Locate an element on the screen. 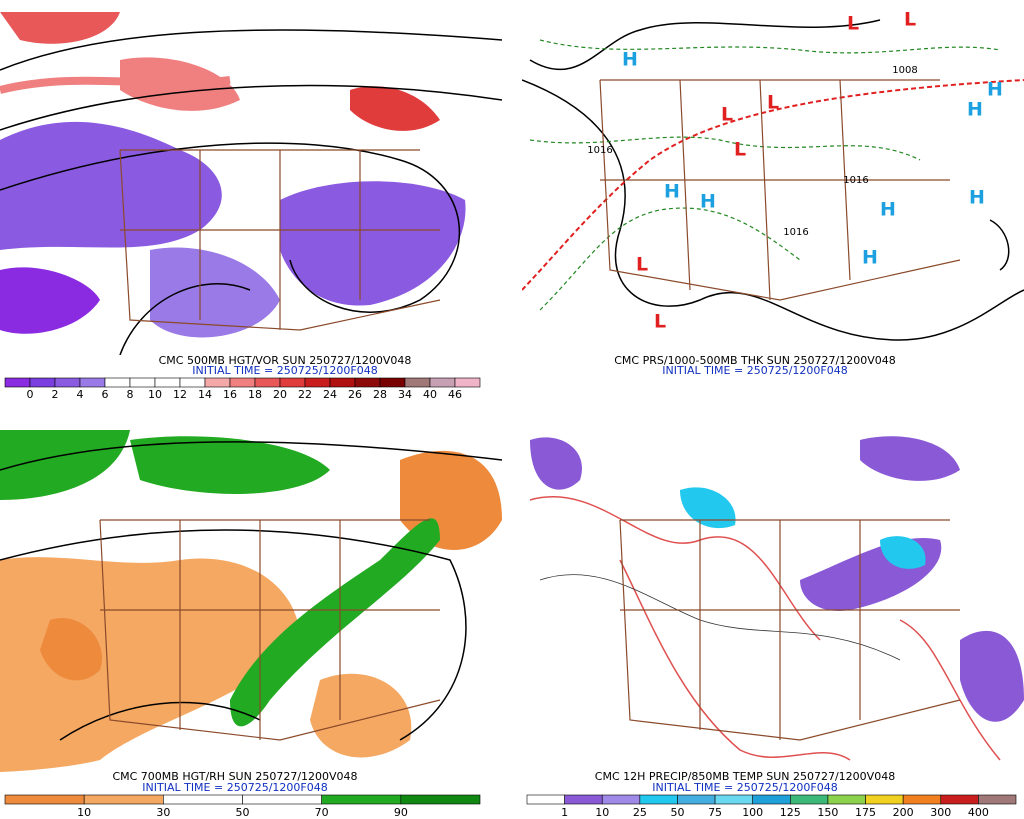  colorbar-label: 24 is located at coordinates (330, 394).